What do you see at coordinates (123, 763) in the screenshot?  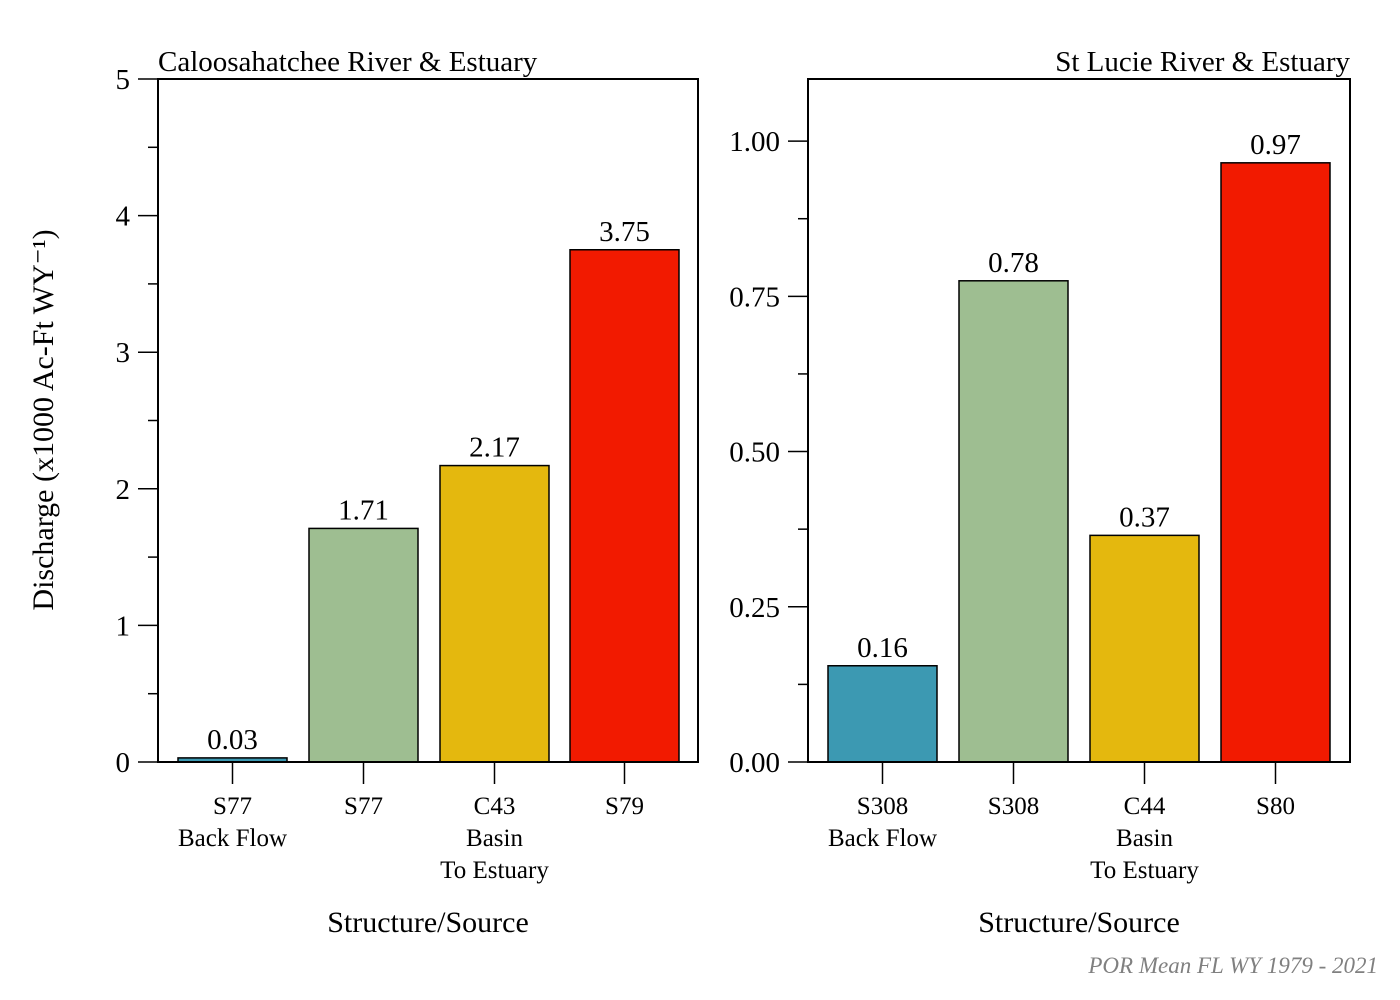 I see `y-tick-label: 0` at bounding box center [123, 763].